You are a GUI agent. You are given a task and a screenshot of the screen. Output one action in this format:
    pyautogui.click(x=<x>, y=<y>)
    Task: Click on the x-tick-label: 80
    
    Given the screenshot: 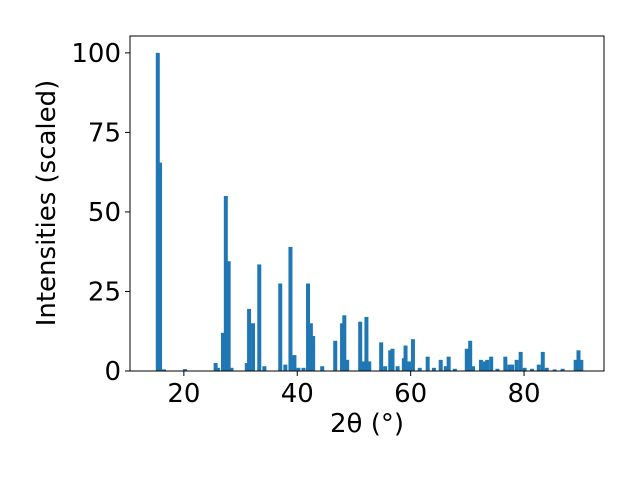 What is the action you would take?
    pyautogui.click(x=524, y=394)
    